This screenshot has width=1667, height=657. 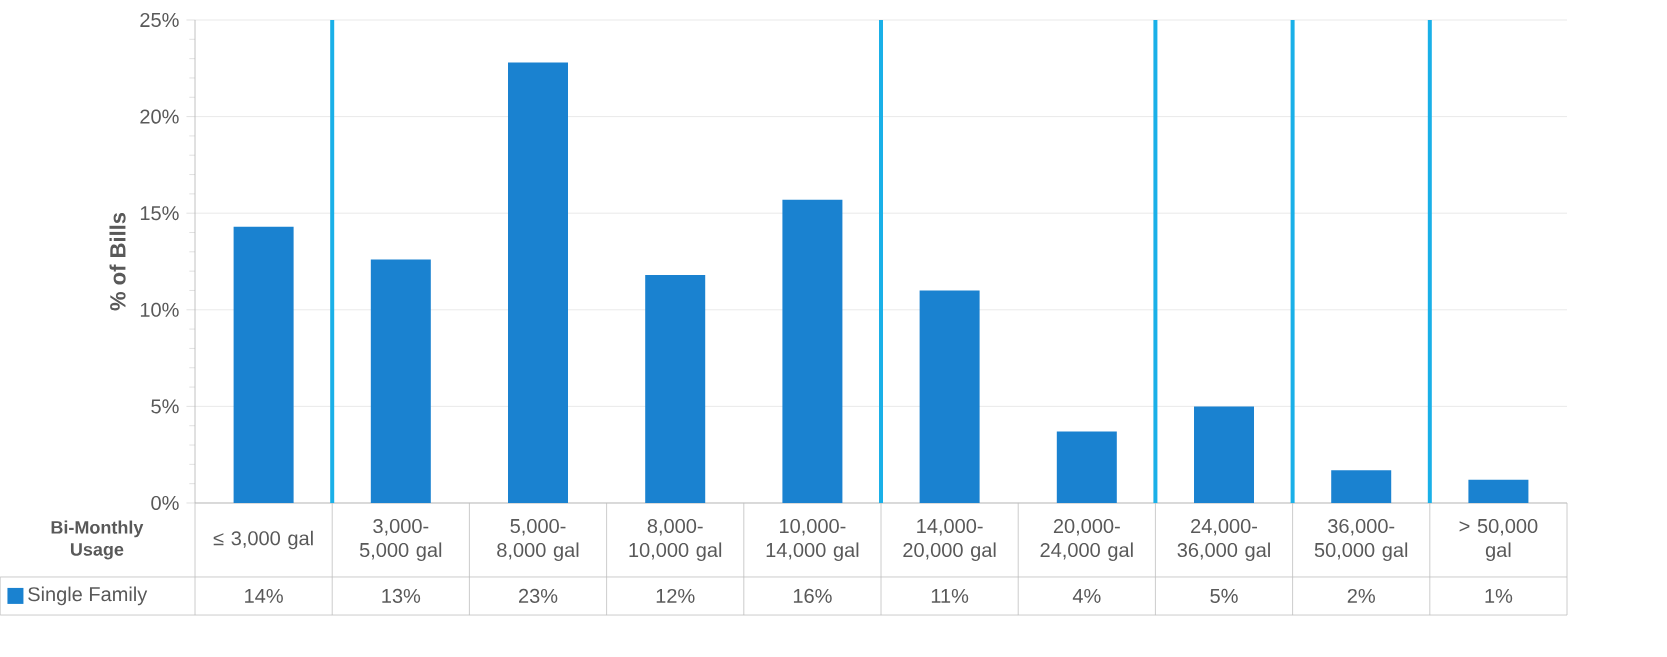 What do you see at coordinates (675, 540) in the screenshot?
I see `x-tick-label: 8,000-10,000 gal` at bounding box center [675, 540].